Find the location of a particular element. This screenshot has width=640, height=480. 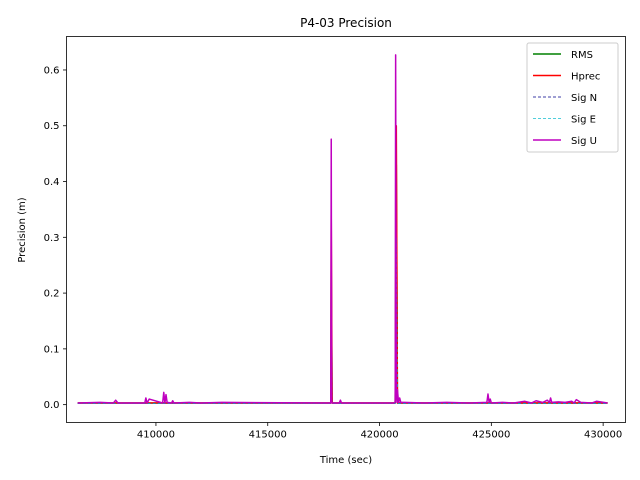

x-tick-label: 410000 is located at coordinates (156, 435).